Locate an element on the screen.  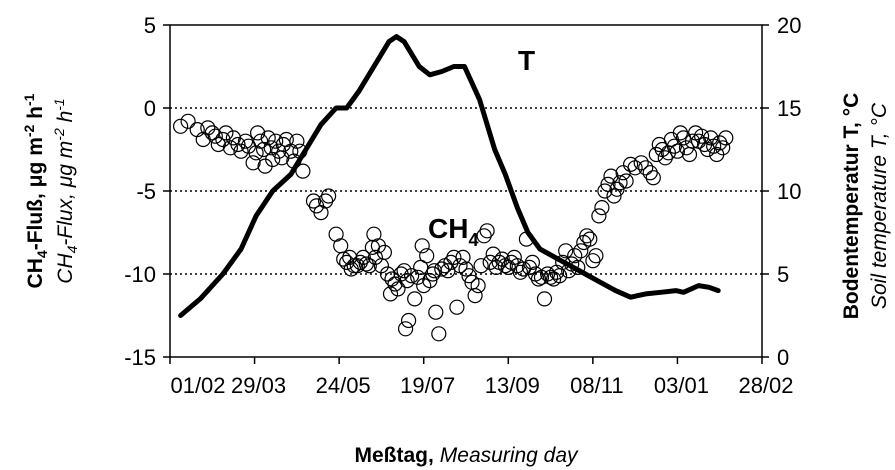
y-left-tick-label: -5 is located at coordinates (146, 191).